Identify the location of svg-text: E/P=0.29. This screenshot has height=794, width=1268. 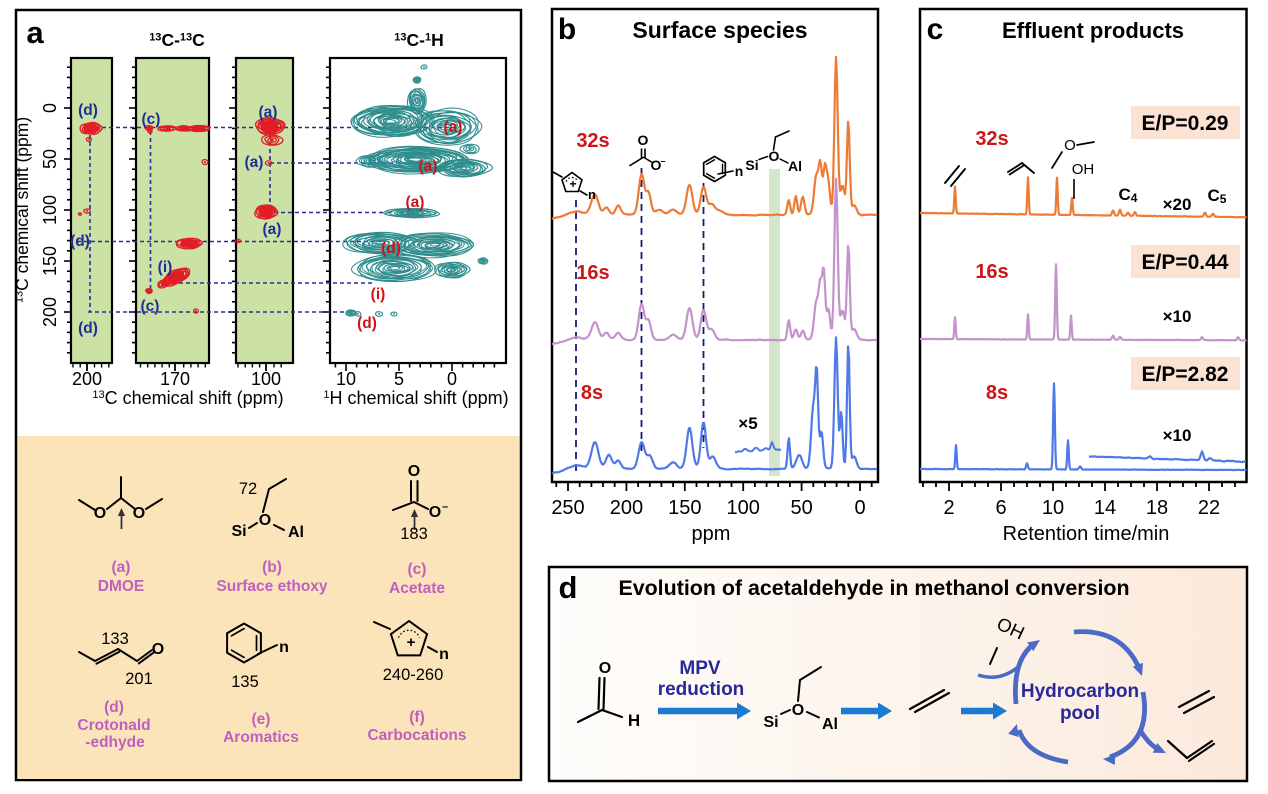
(1185, 123).